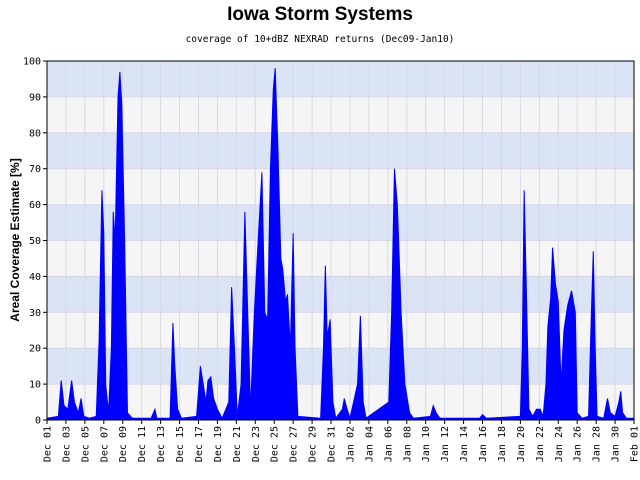  What do you see at coordinates (35, 349) in the screenshot?
I see `y-tick-label: 20` at bounding box center [35, 349].